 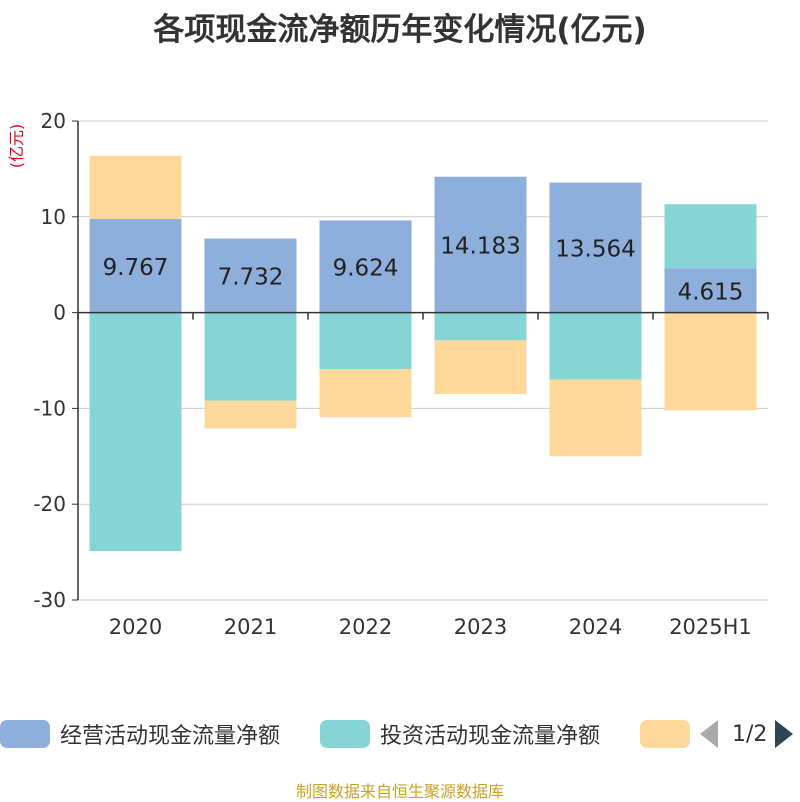 What do you see at coordinates (710, 236) in the screenshot?
I see `bar-series-1-2025H1` at bounding box center [710, 236].